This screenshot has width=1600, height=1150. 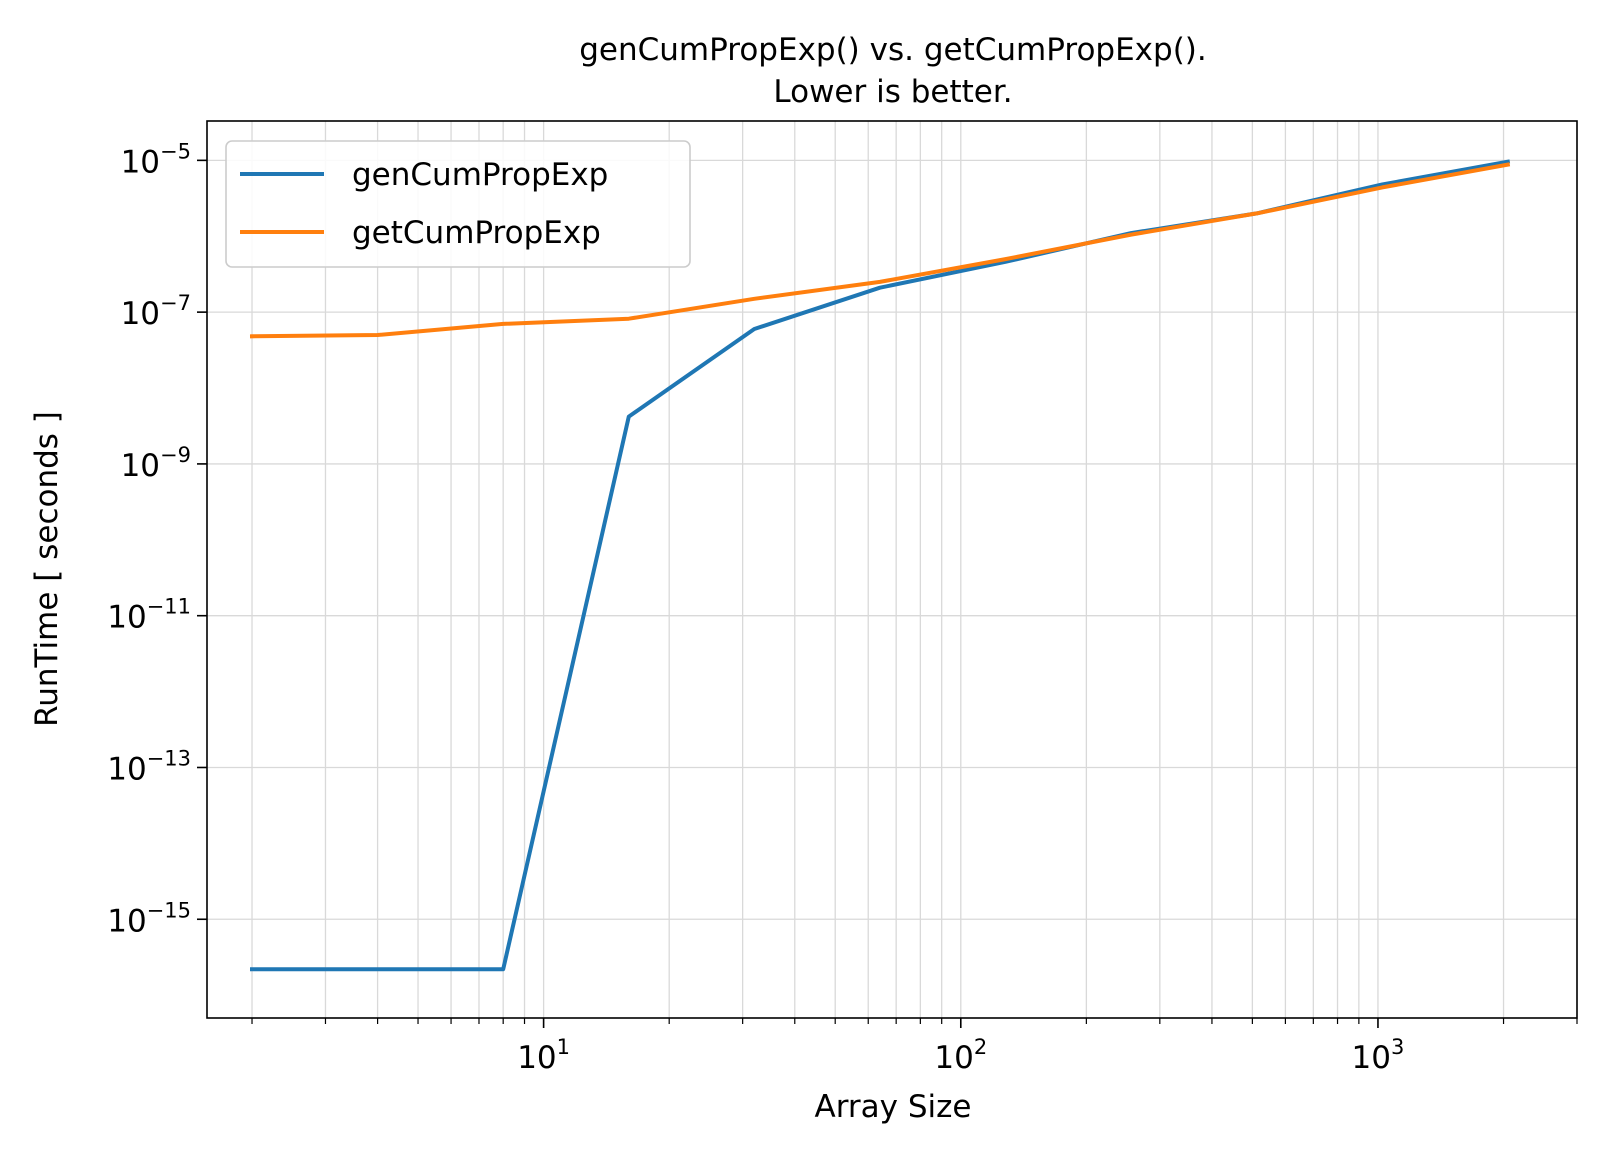 I want to click on legend-box, so click(x=458, y=204).